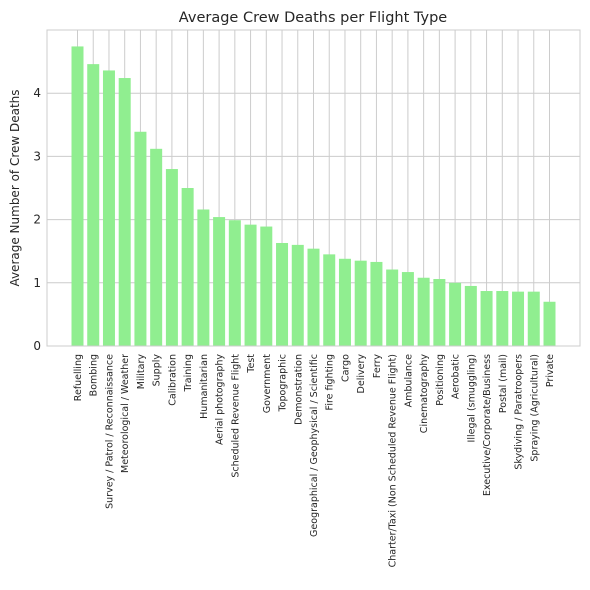 The image size is (590, 590). What do you see at coordinates (109, 431) in the screenshot?
I see `x-tick-label: Survey / Patrol / Reconnaissance` at bounding box center [109, 431].